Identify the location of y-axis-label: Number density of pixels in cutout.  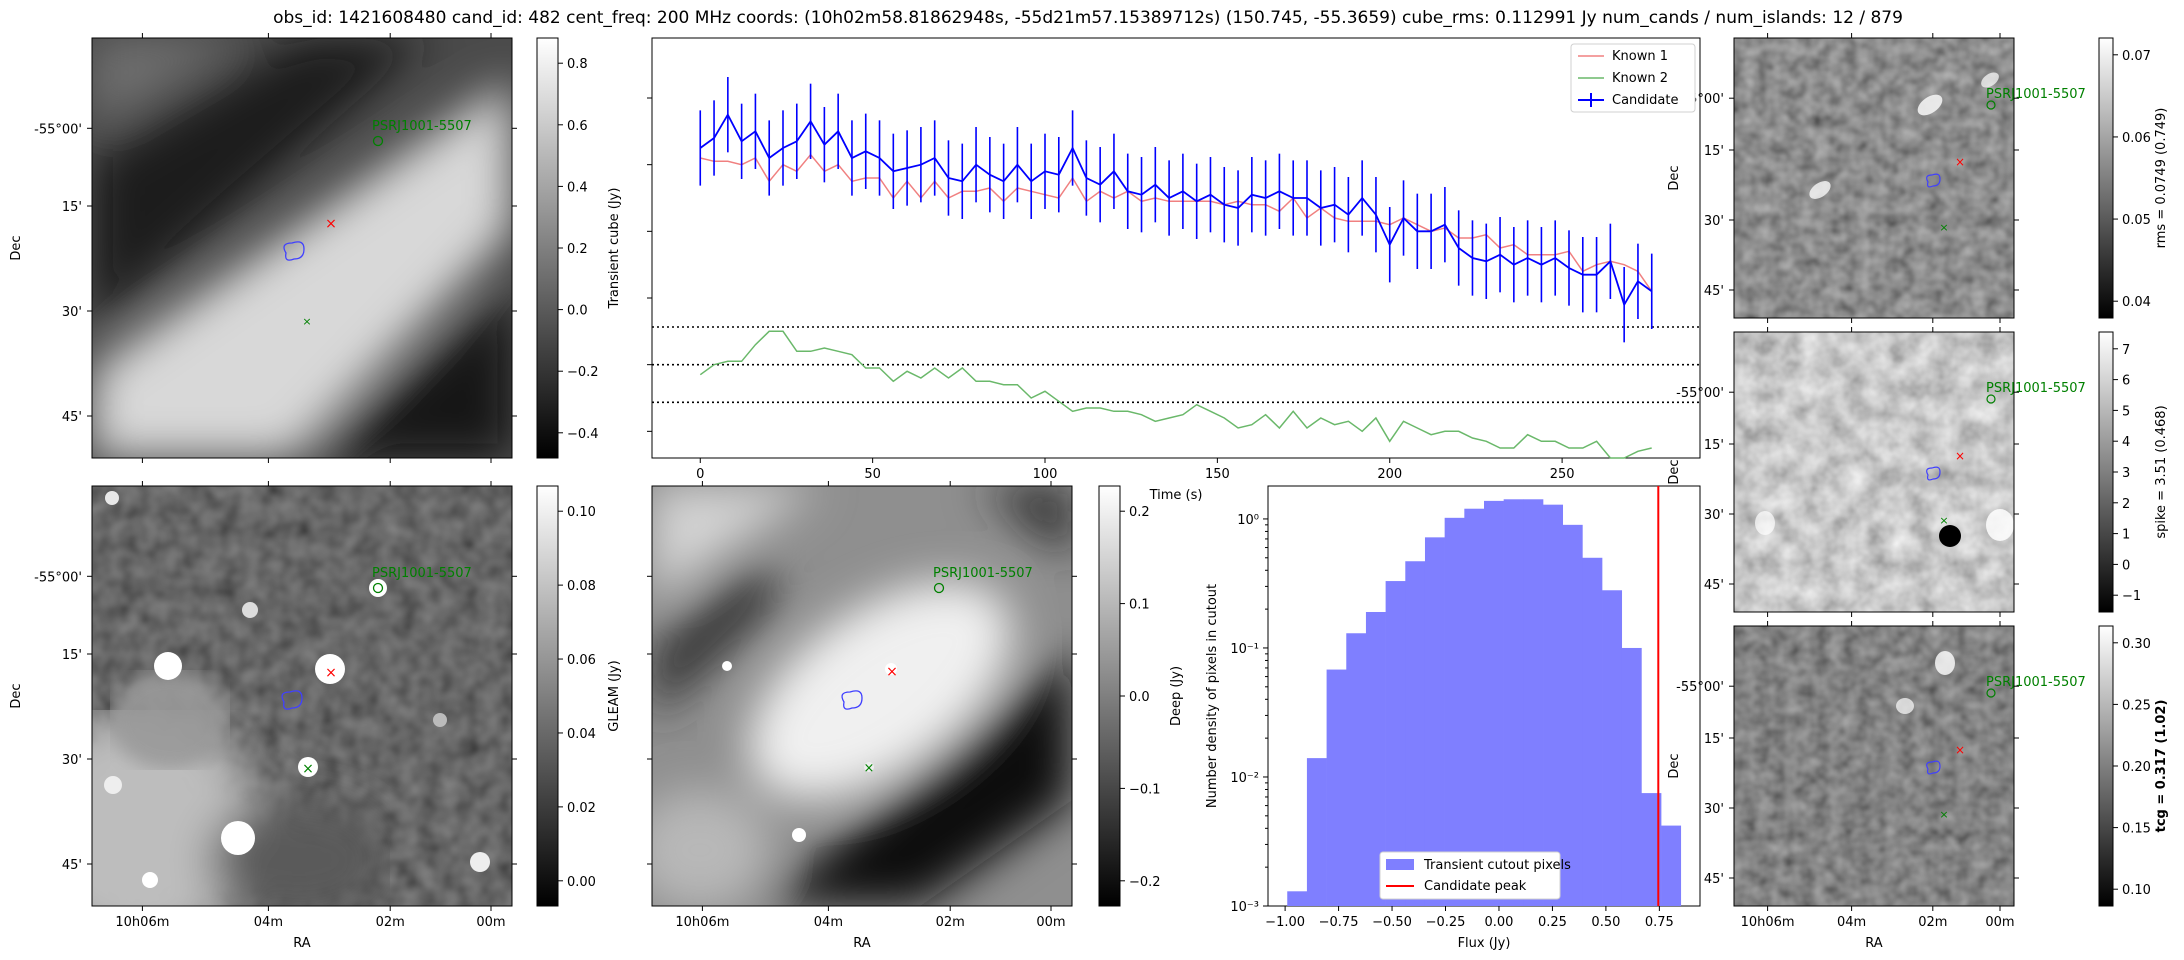
(1212, 696).